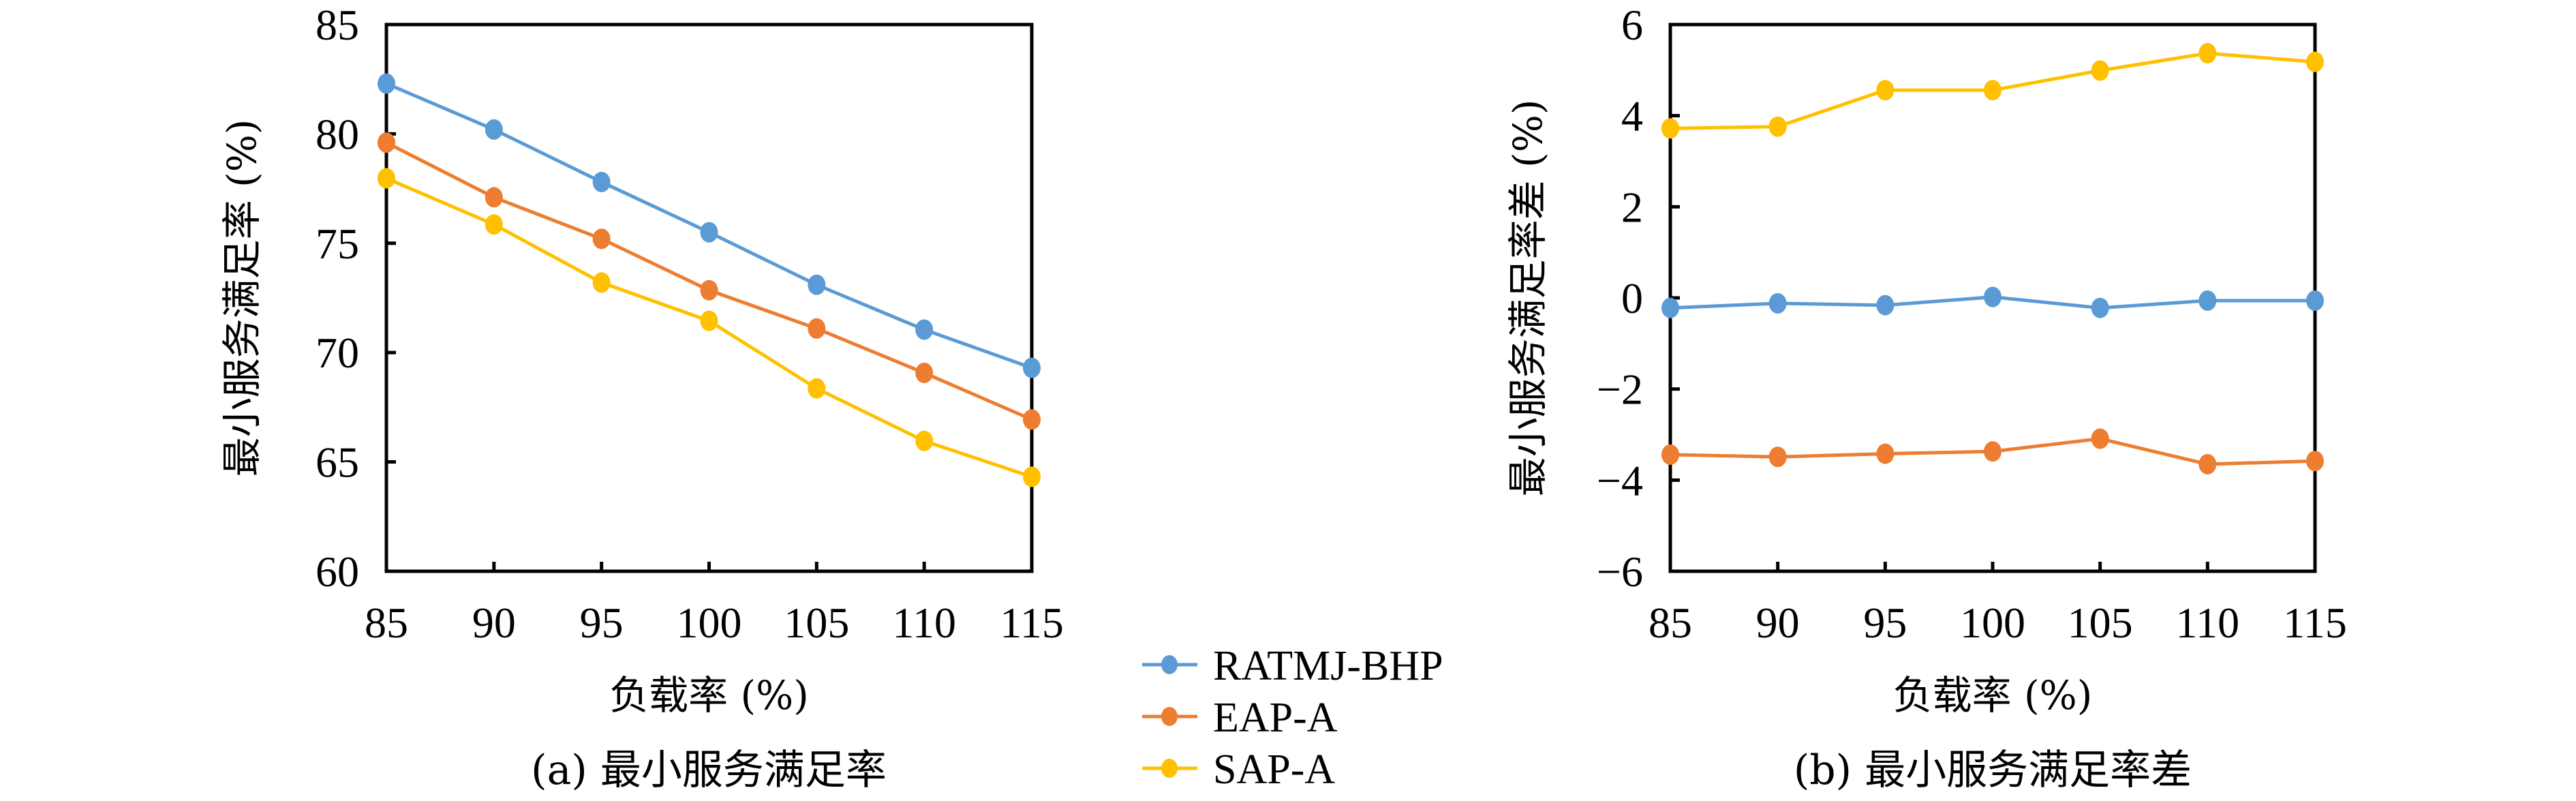  I want to click on legend-label: RATMJ-BHP, so click(1328, 666).